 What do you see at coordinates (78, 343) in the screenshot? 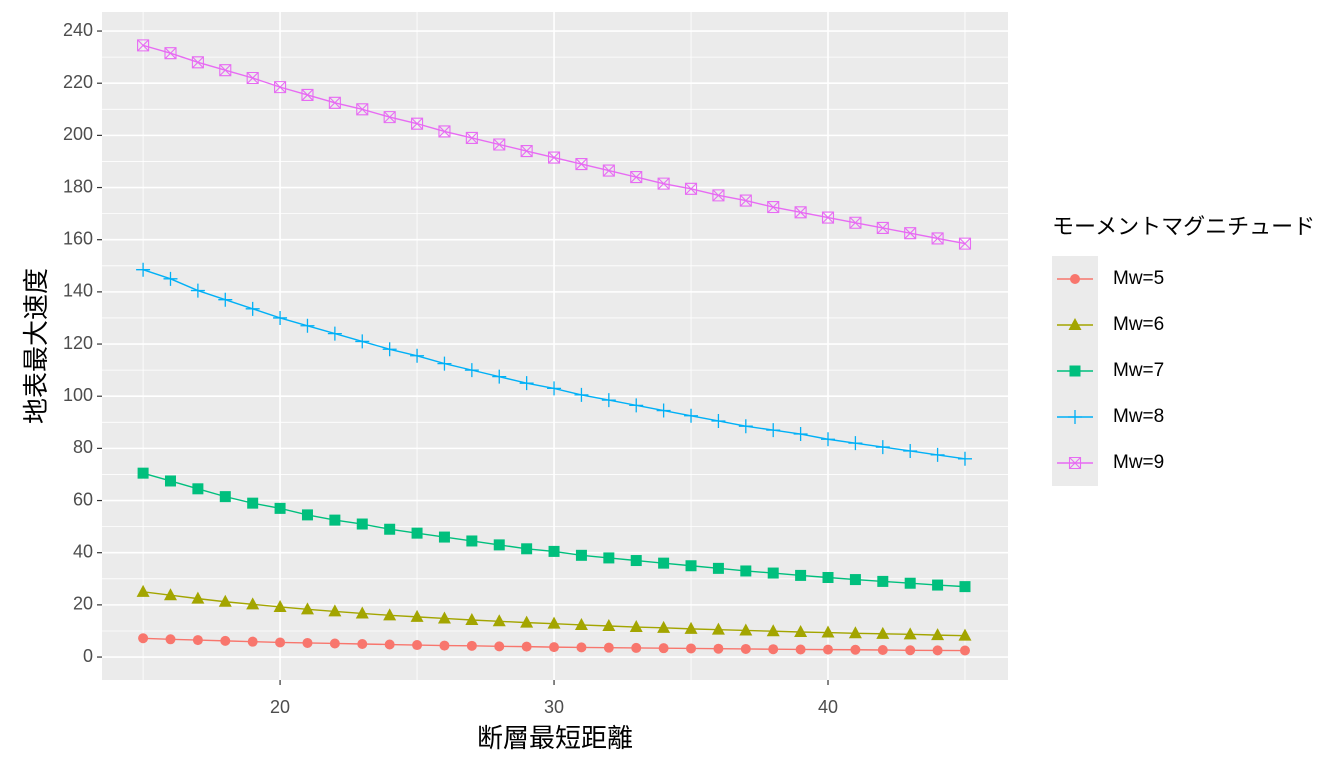
I see `y-tick-label: 120` at bounding box center [78, 343].